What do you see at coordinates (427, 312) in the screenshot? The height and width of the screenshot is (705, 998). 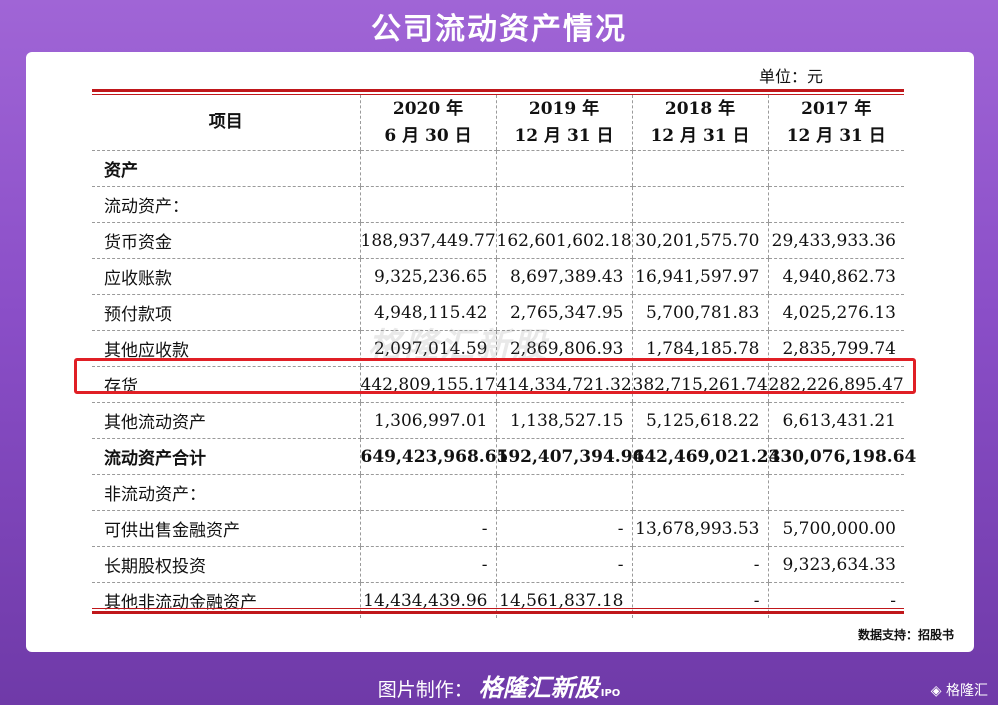 I see `cell-value: 4,948,115.42` at bounding box center [427, 312].